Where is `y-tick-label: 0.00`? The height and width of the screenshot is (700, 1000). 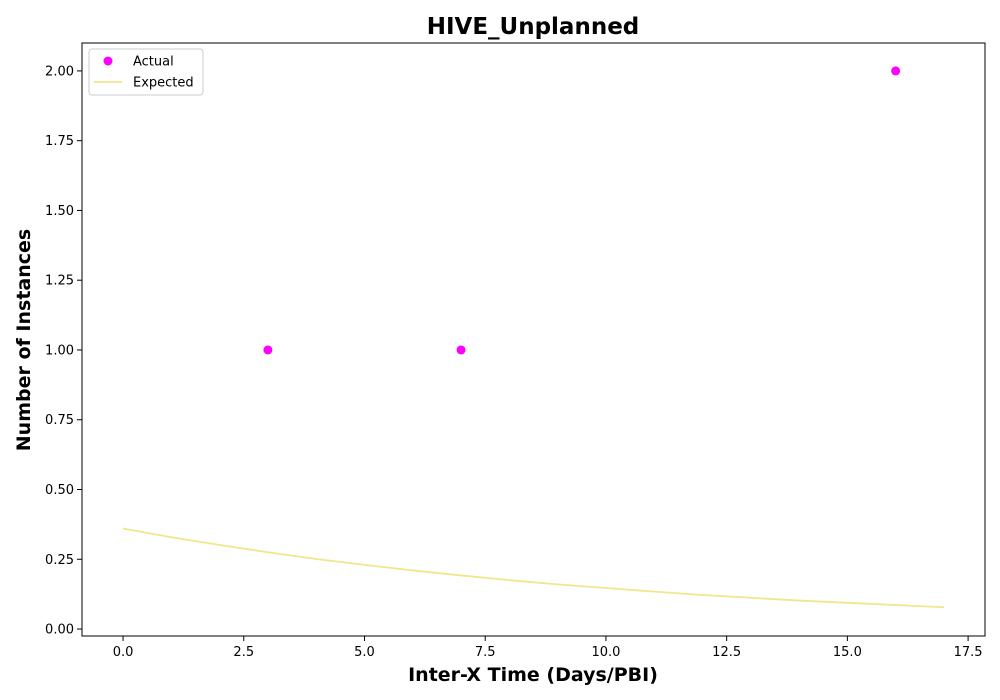 y-tick-label: 0.00 is located at coordinates (59, 630).